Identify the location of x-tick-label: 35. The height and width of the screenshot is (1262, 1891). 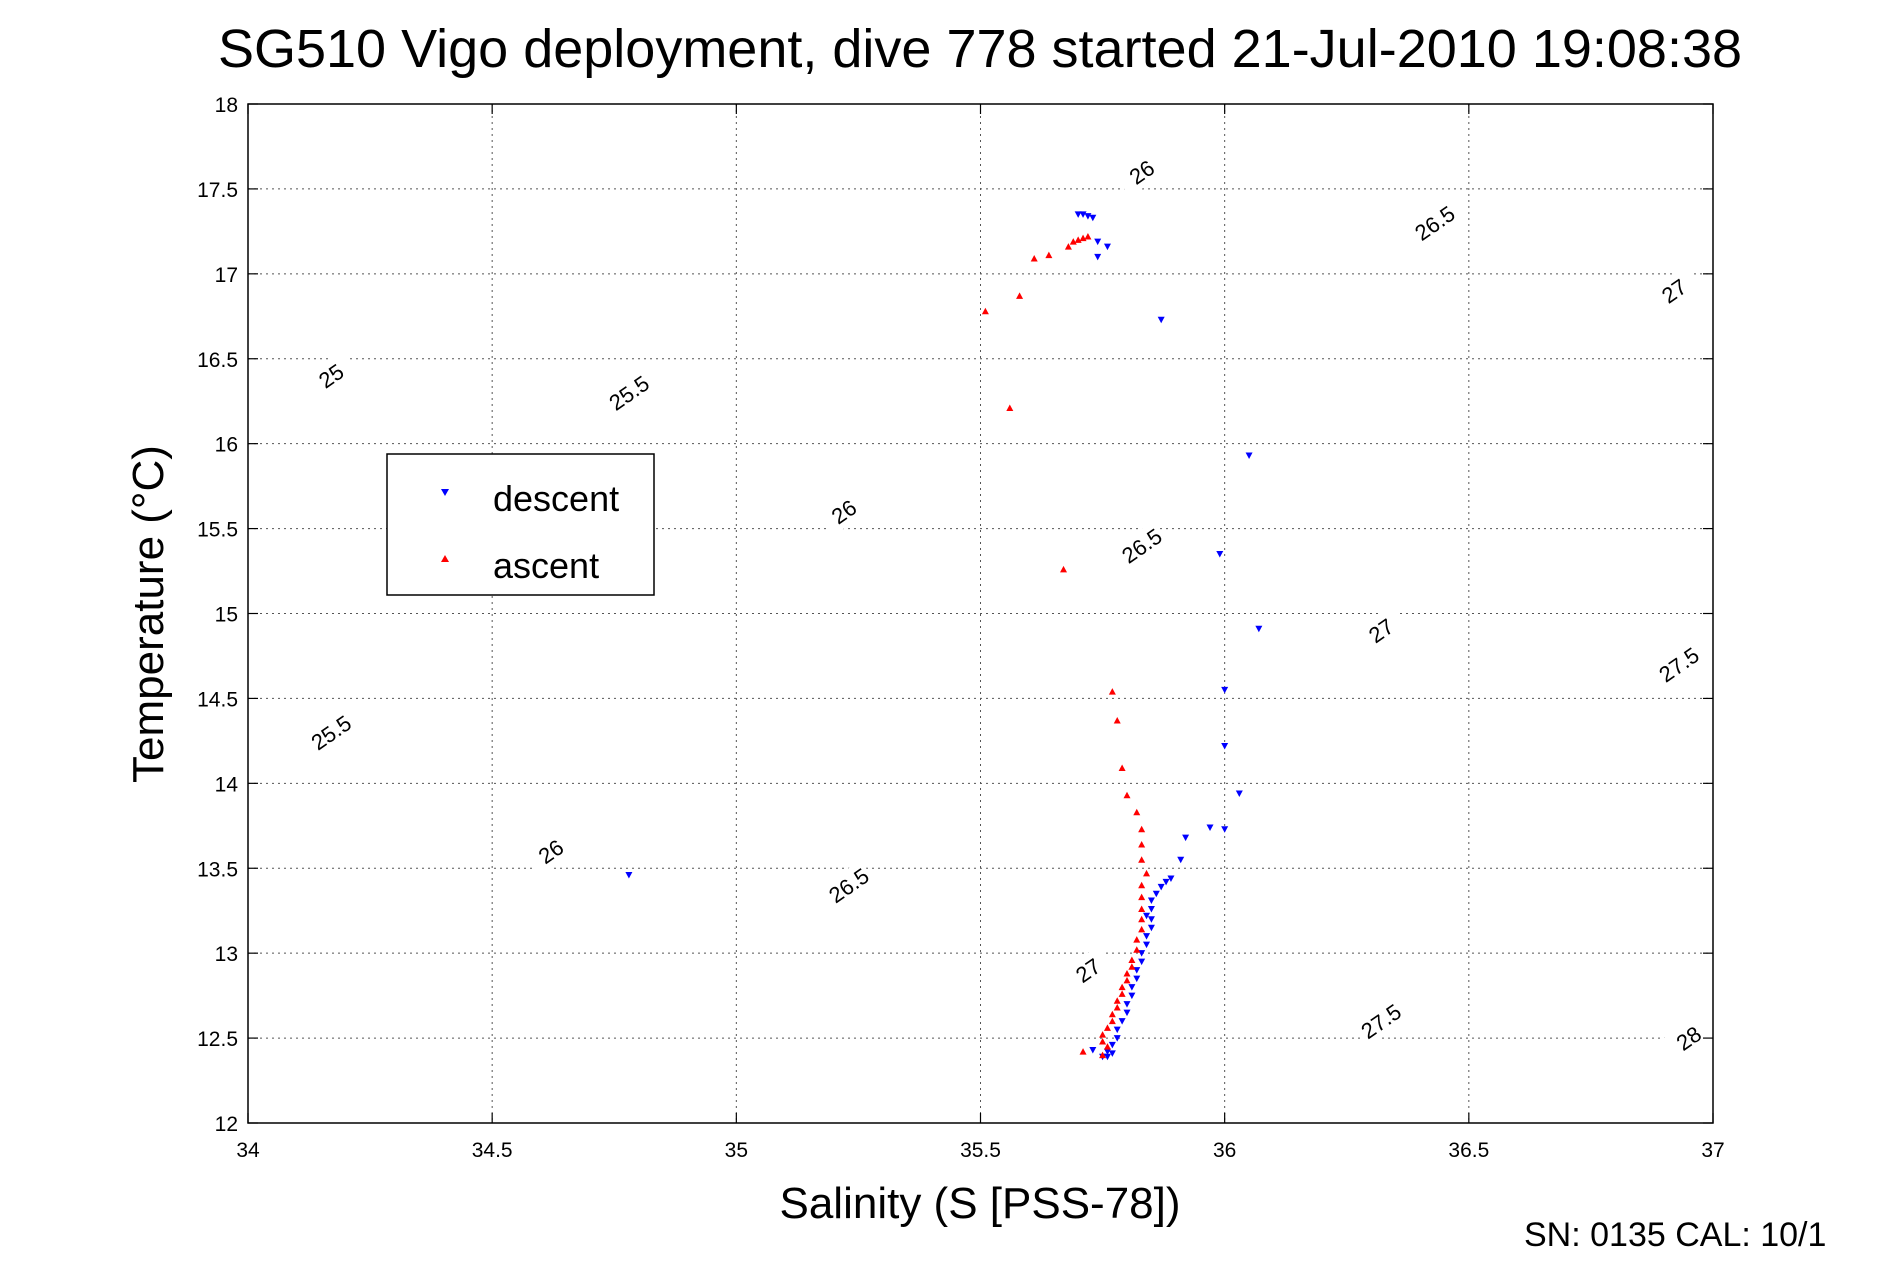
(736, 1150).